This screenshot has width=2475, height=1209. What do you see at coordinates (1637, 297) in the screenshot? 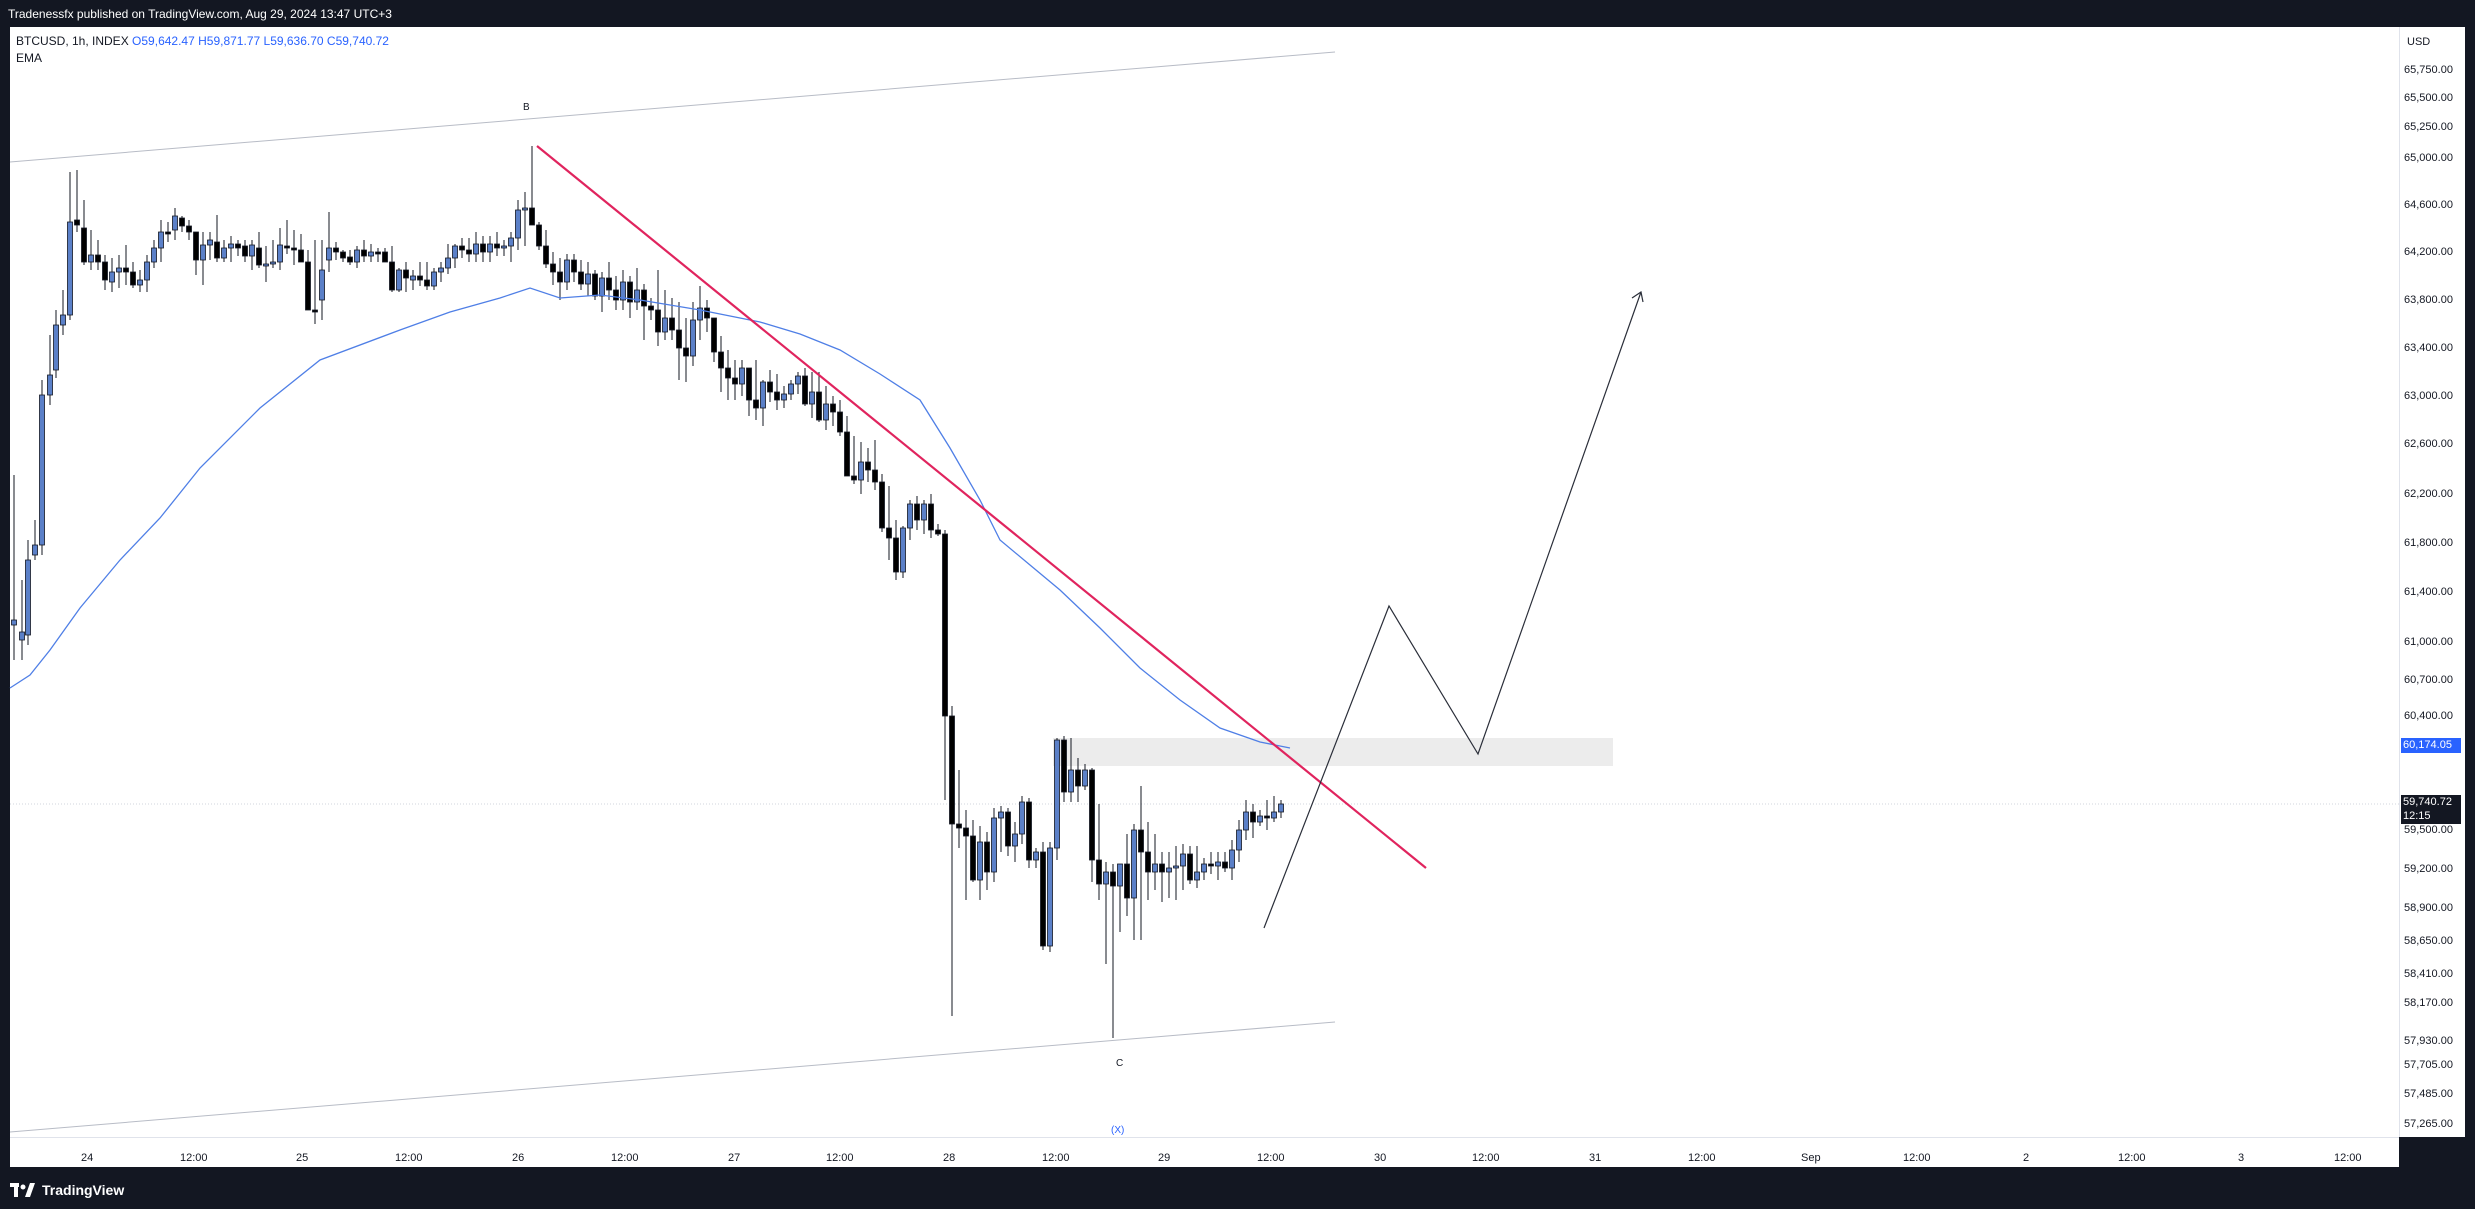
I see `projection-arrowhead` at bounding box center [1637, 297].